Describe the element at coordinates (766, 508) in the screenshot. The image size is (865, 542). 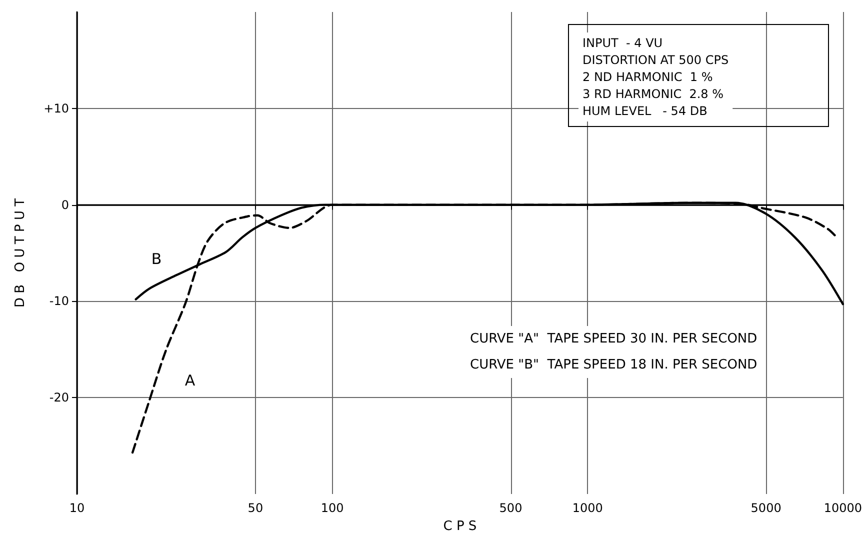
I see `x-tick-label: 5000` at that location.